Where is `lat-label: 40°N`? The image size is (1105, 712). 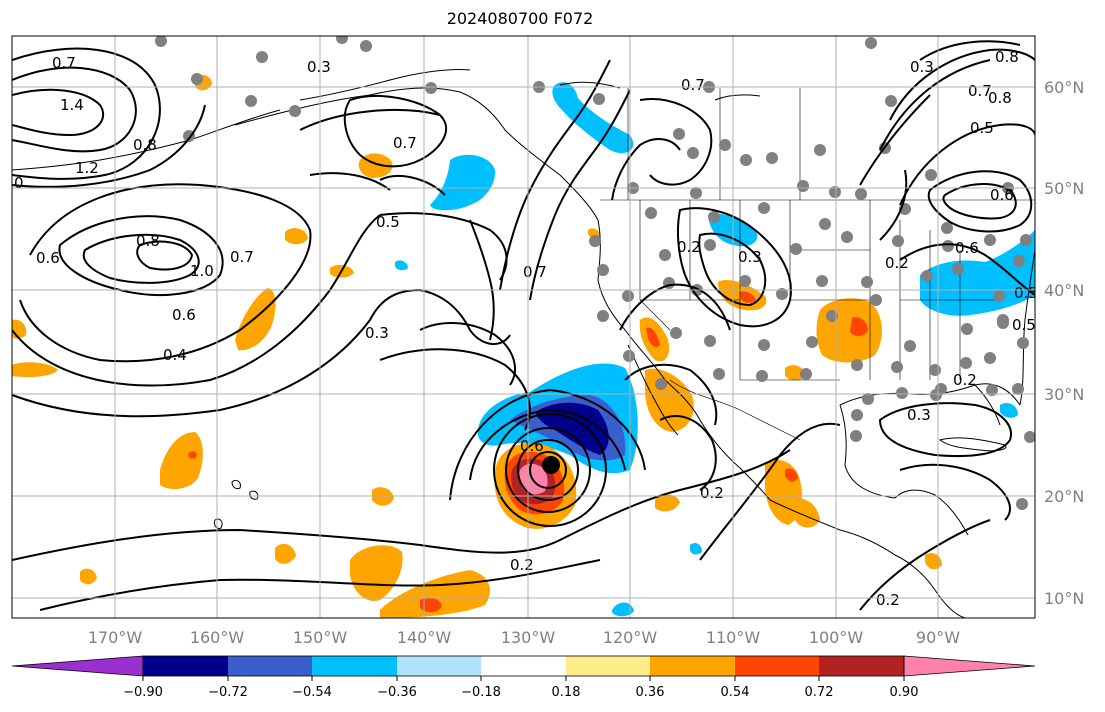 lat-label: 40°N is located at coordinates (1064, 290).